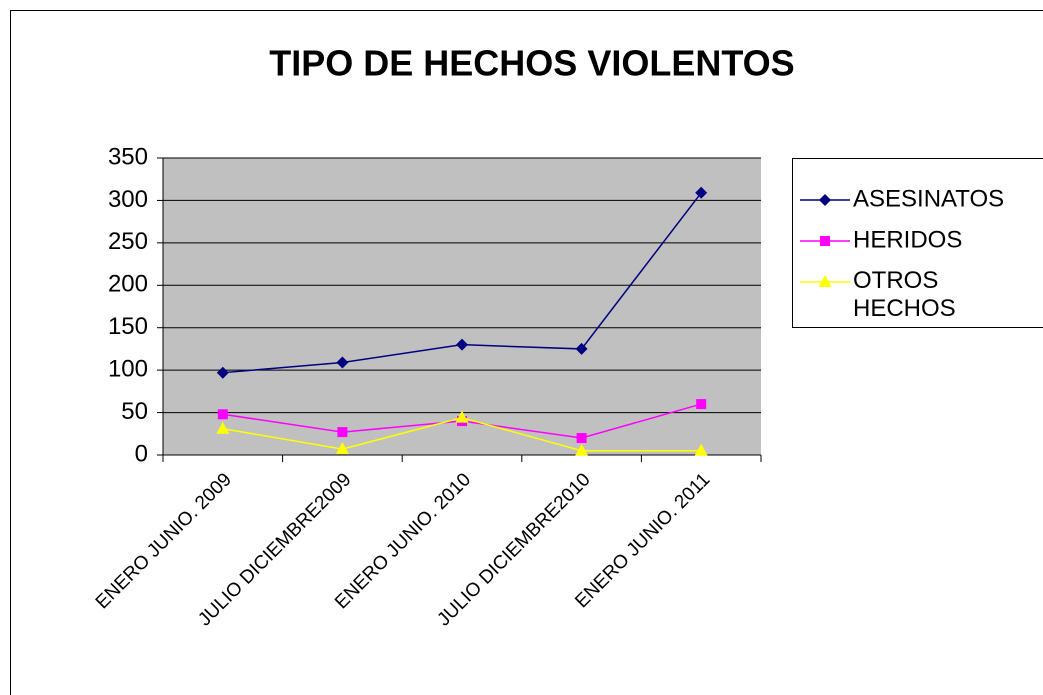 The image size is (1043, 695). I want to click on legend-label: OTROS HECHOS, so click(904, 294).